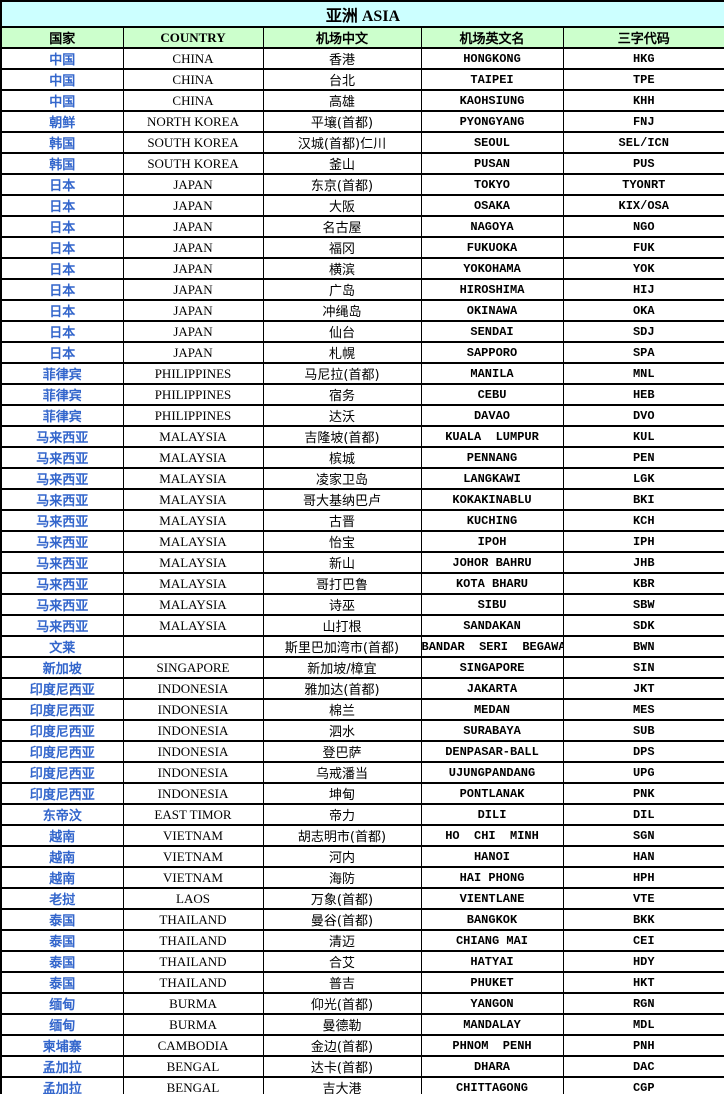 The image size is (724, 1094). Describe the element at coordinates (643, 688) in the screenshot. I see `iata-code-cell: JKT` at that location.